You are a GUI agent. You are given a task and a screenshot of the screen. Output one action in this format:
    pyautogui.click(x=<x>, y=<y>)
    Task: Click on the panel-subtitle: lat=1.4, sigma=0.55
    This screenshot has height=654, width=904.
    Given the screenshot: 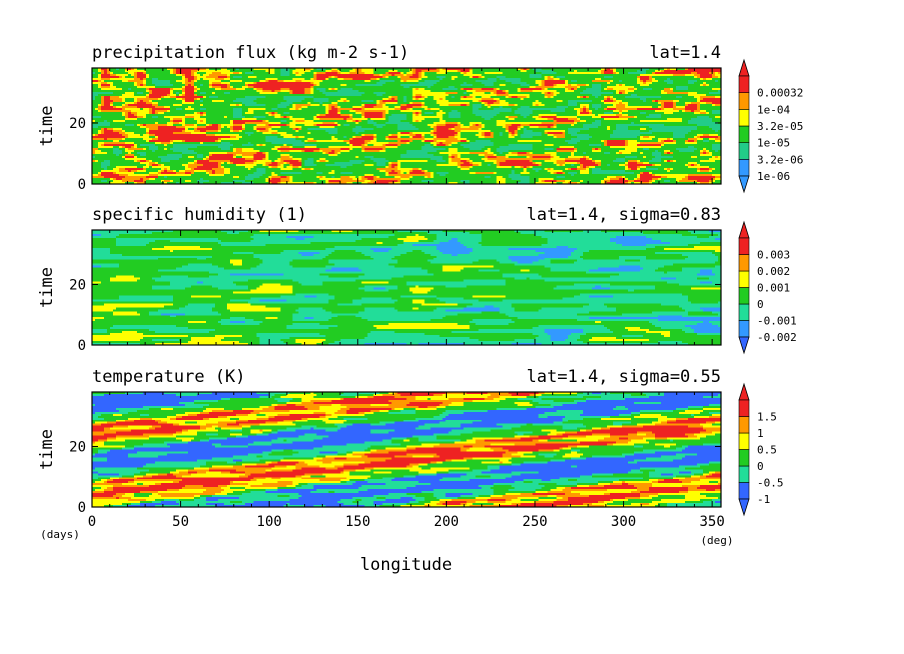 What is the action you would take?
    pyautogui.click(x=624, y=377)
    